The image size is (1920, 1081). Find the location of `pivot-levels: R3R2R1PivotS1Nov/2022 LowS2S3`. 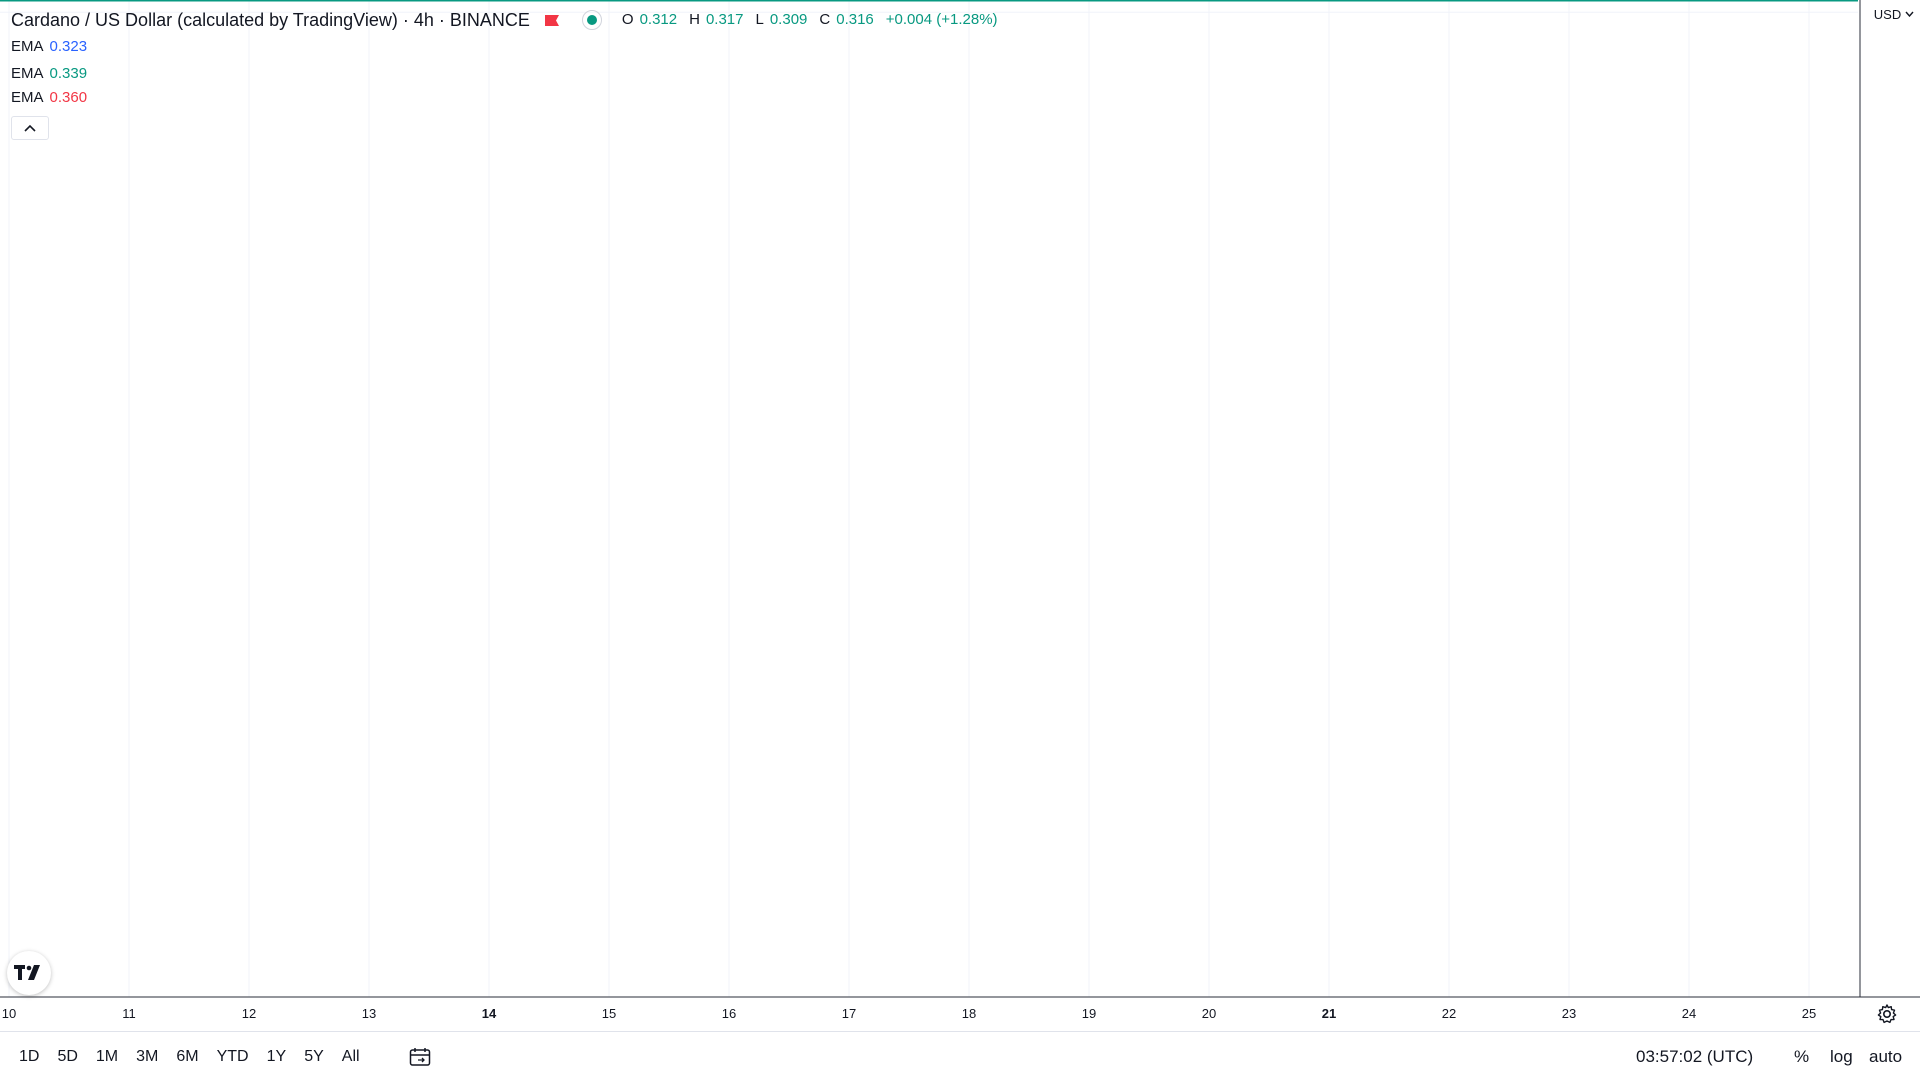

pivot-levels: R3R2R1PivotS1Nov/2022 LowS2S3 is located at coordinates (929, 1).